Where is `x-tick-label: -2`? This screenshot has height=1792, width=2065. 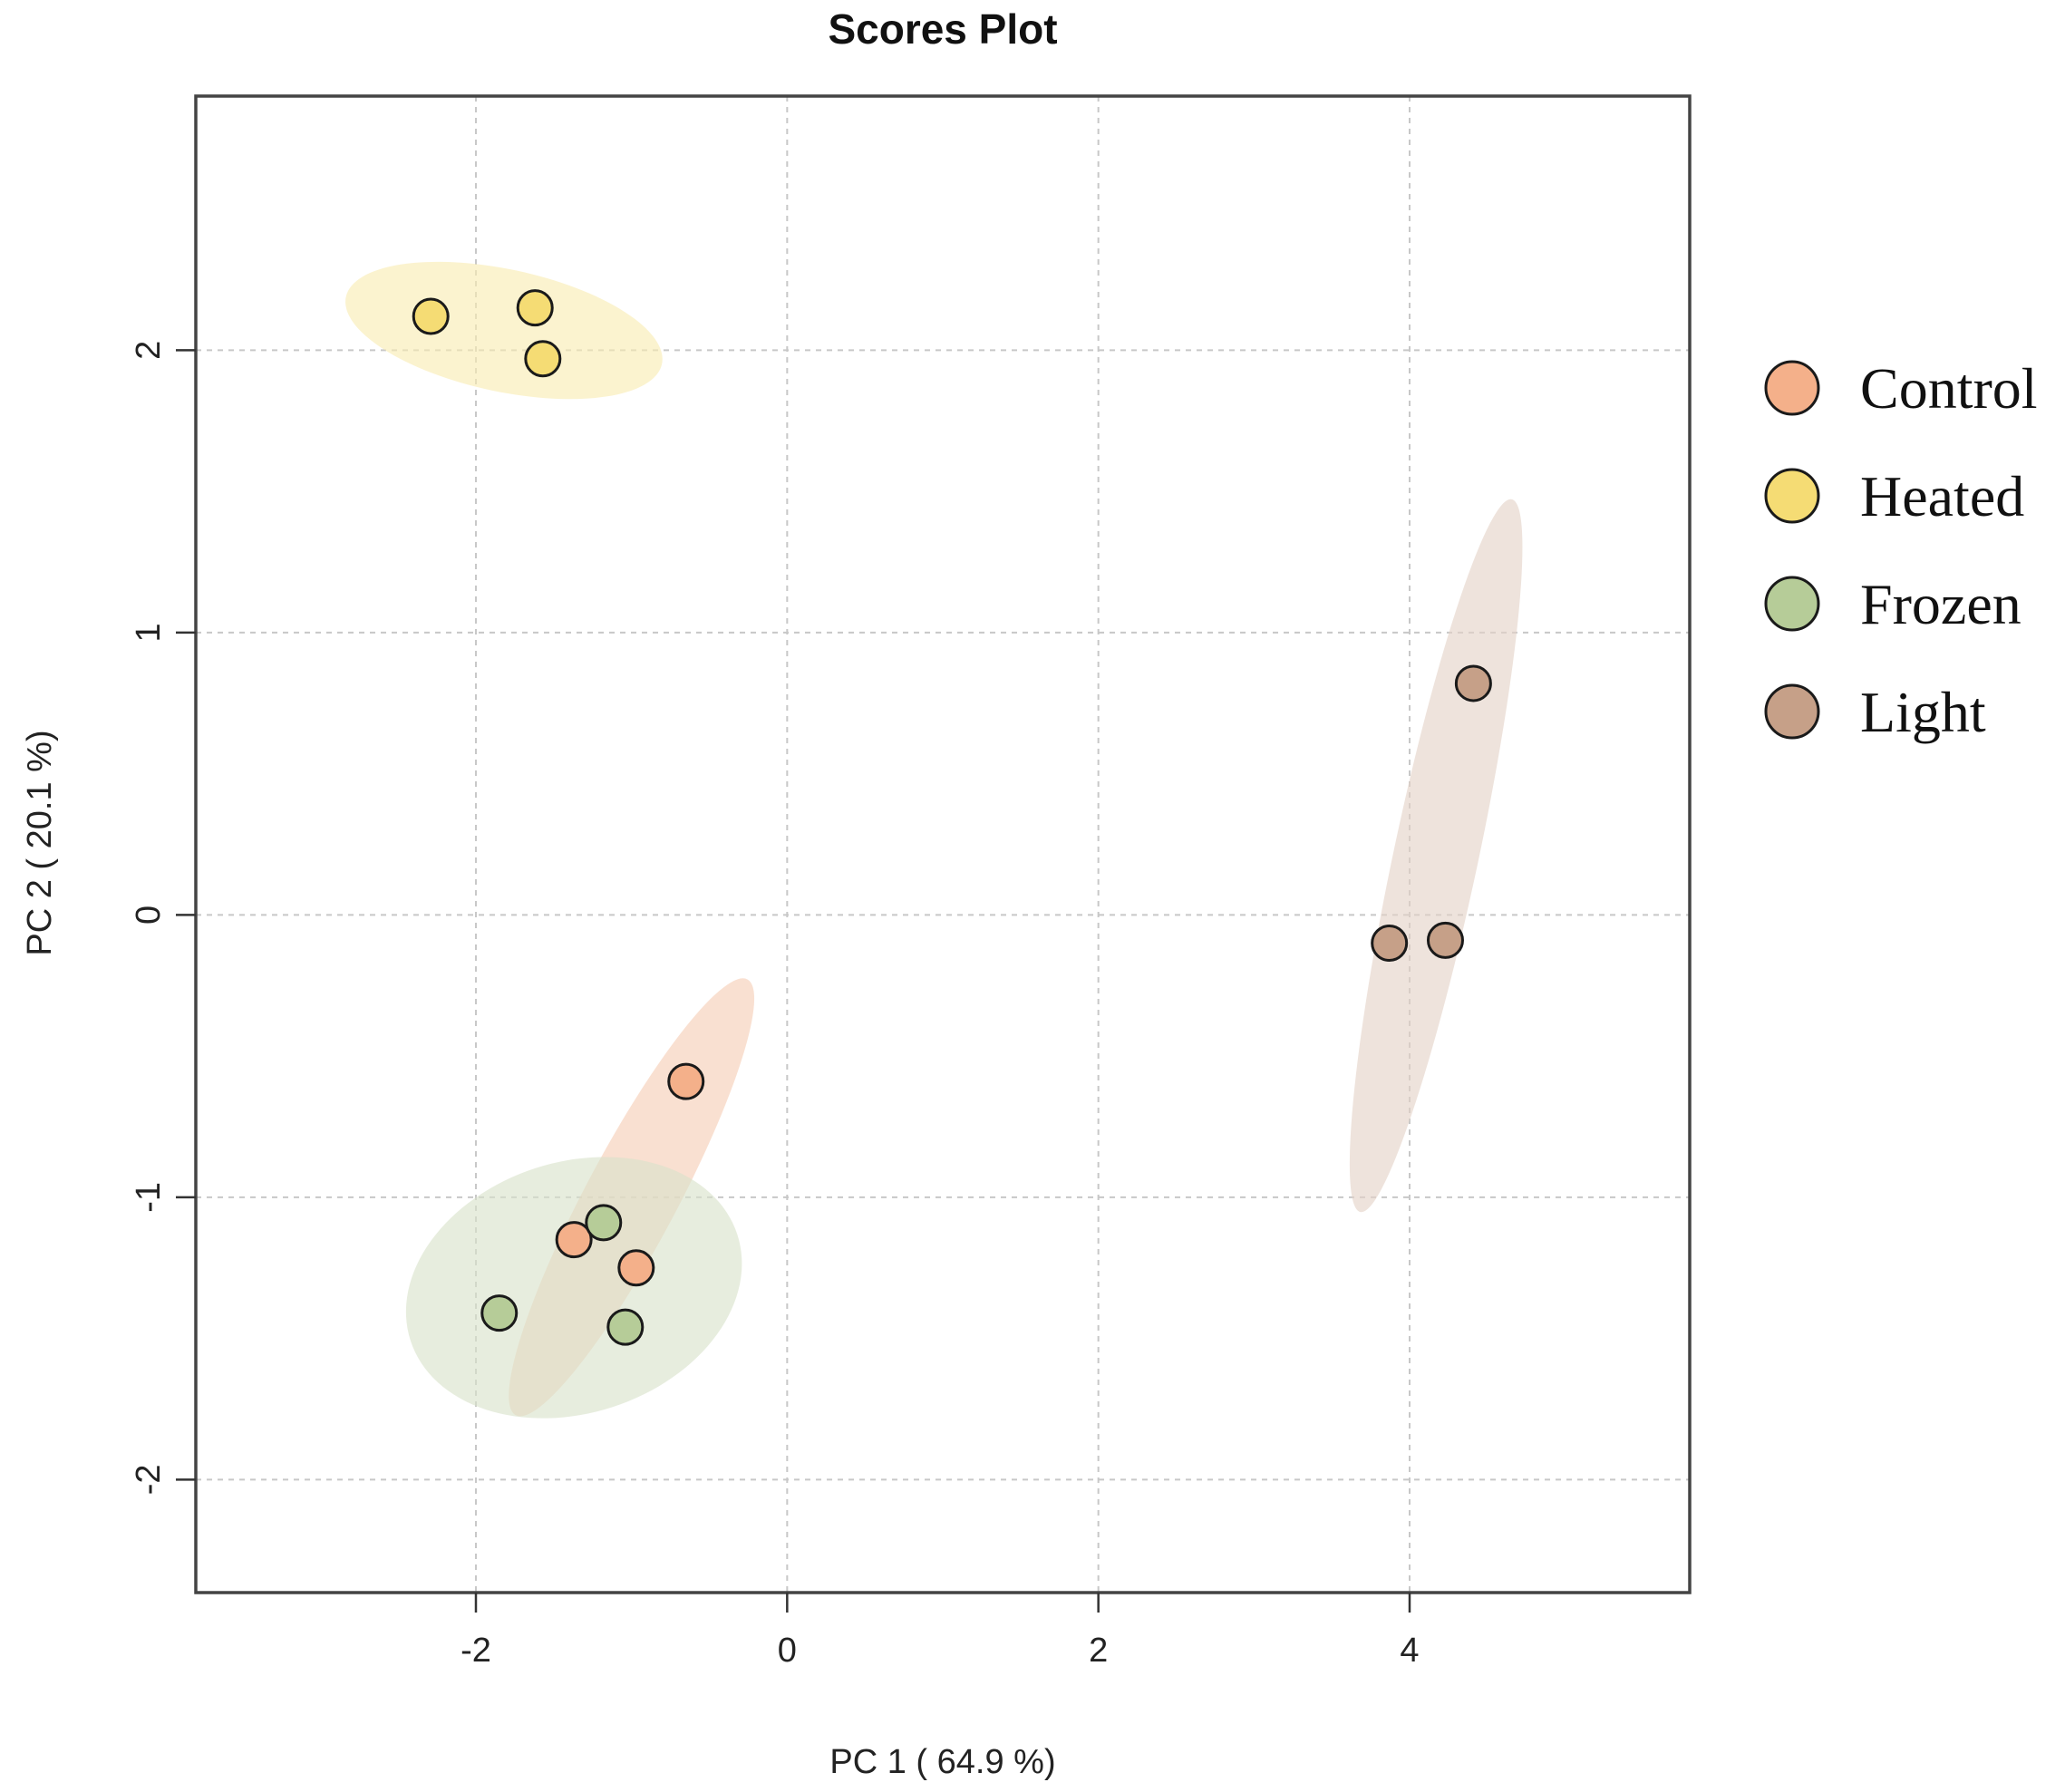
x-tick-label: -2 is located at coordinates (476, 1651).